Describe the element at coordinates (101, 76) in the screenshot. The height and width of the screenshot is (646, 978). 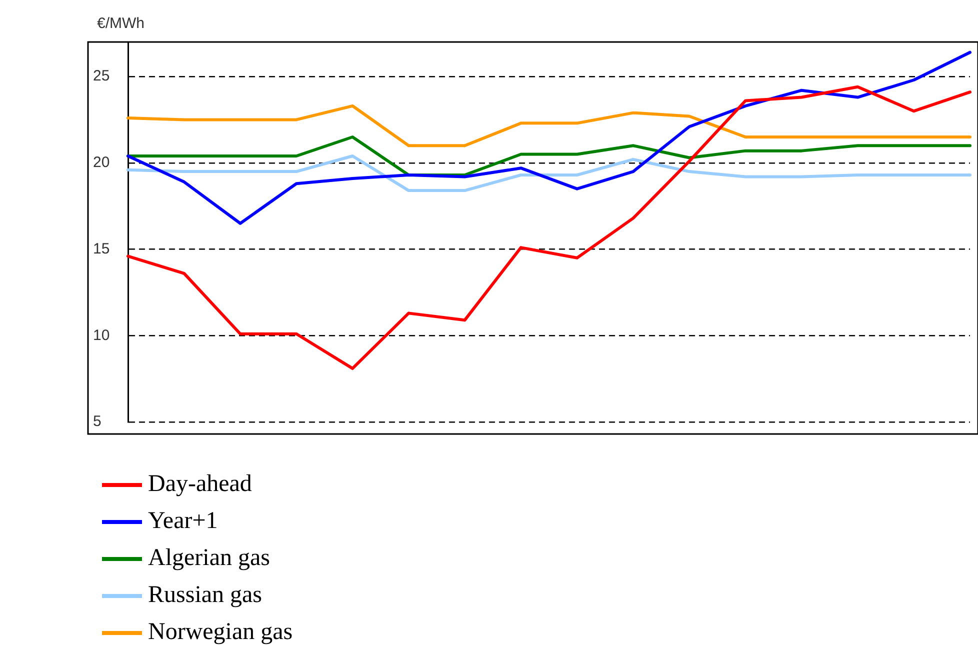
I see `y-tick-label: 25` at that location.